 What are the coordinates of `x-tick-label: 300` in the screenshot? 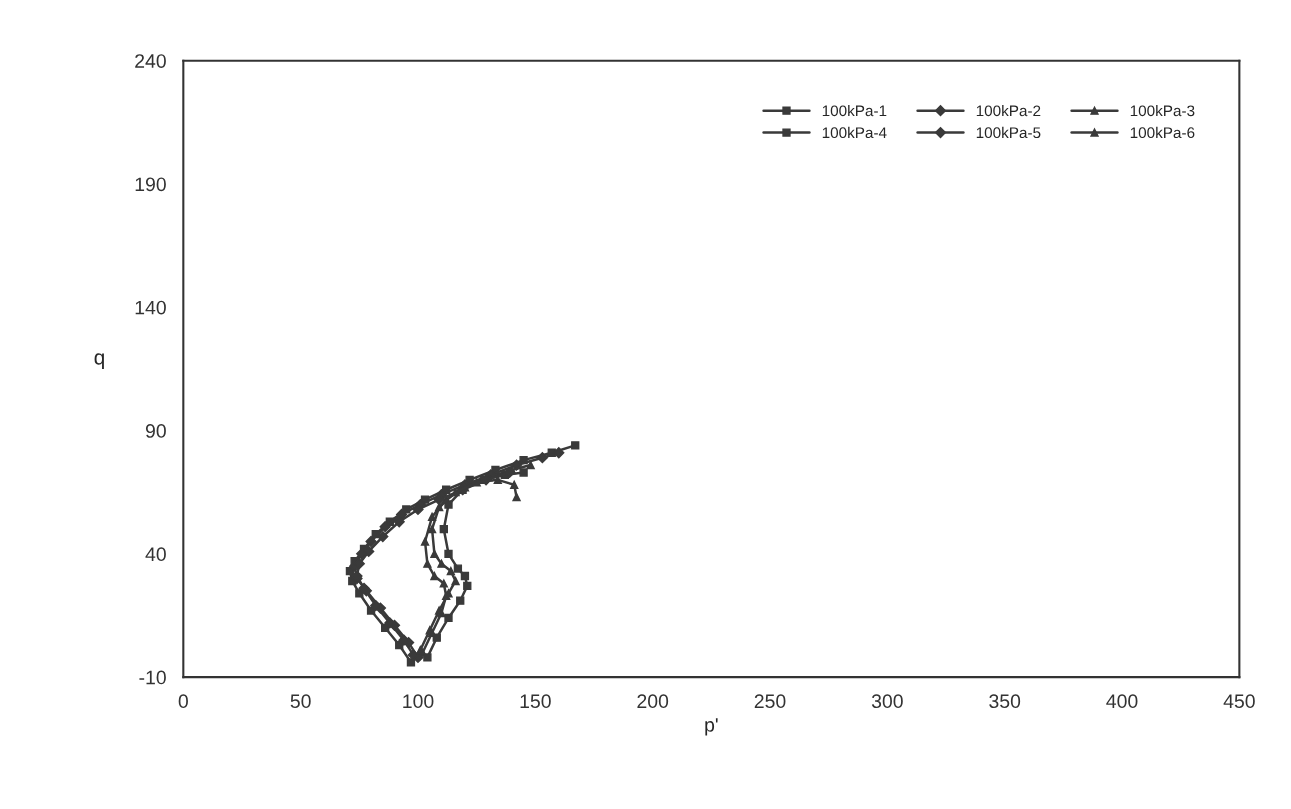 It's located at (887, 701).